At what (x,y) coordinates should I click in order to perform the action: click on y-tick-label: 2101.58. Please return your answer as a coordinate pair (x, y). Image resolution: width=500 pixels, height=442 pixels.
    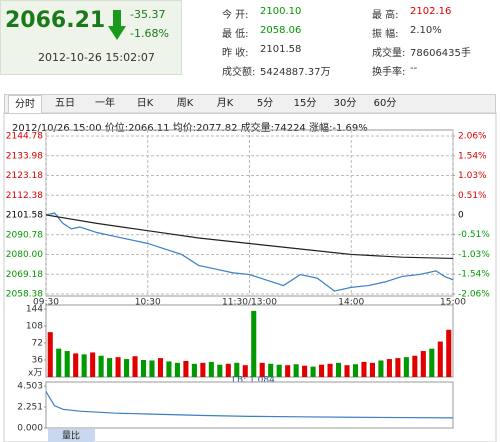
    Looking at the image, I should click on (24, 216).